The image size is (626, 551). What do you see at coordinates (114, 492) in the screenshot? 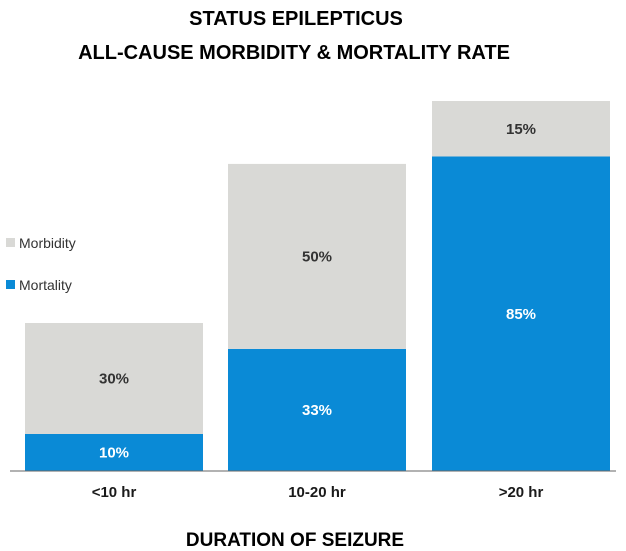
I see `x-tick-label-1: <10 hr` at bounding box center [114, 492].